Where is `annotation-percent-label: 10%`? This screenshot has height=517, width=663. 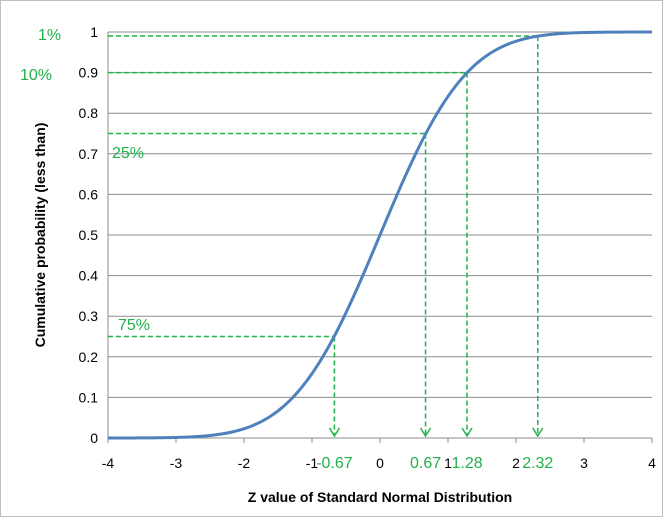 annotation-percent-label: 10% is located at coordinates (36, 75).